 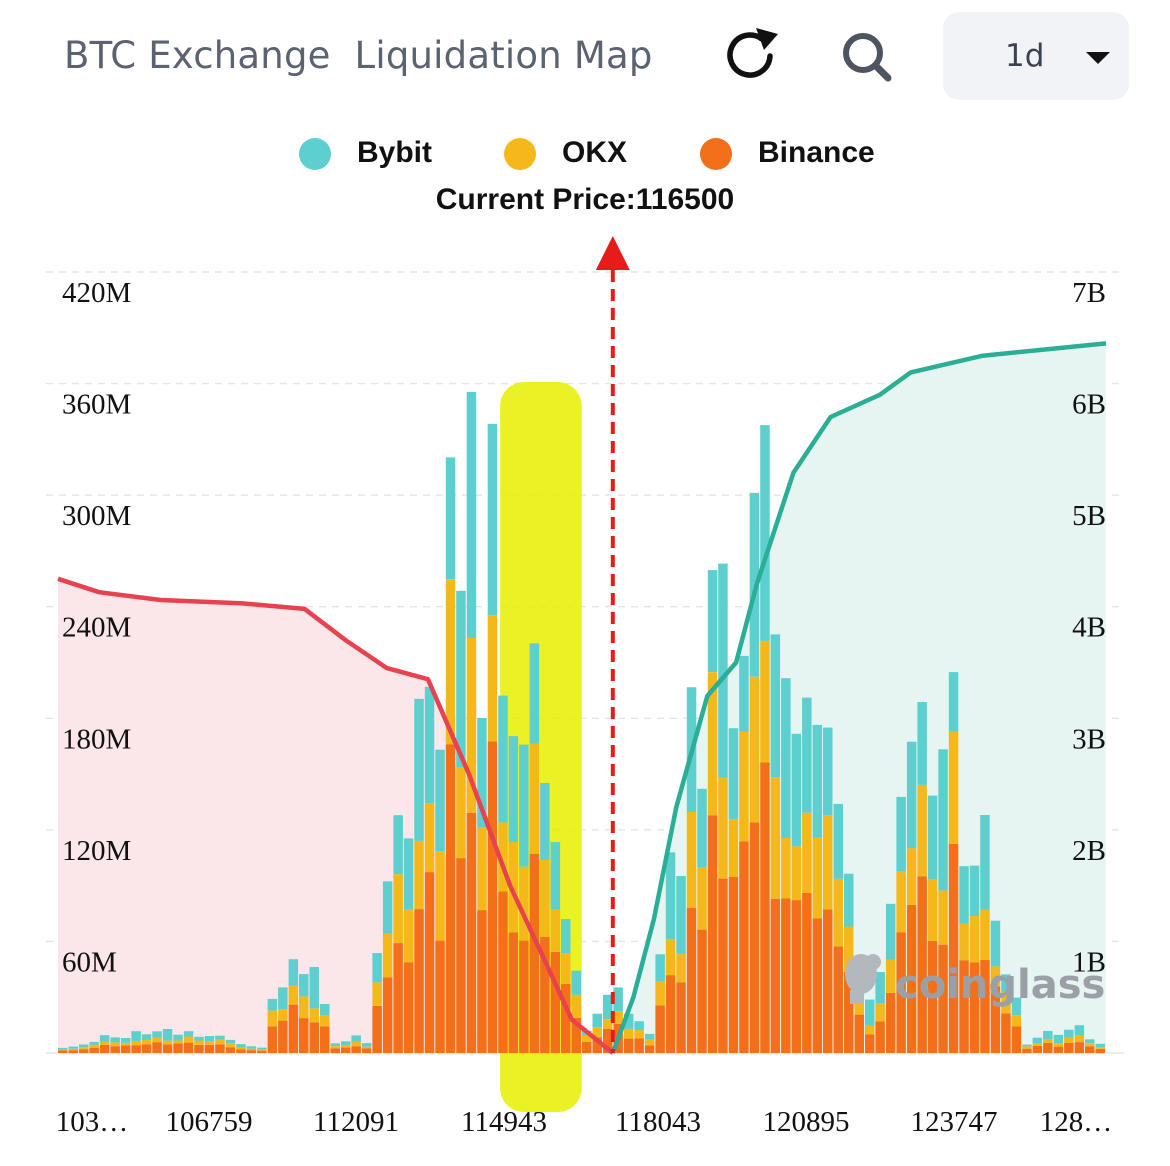 I want to click on y-right-tick-label: 3B, so click(x=1089, y=739).